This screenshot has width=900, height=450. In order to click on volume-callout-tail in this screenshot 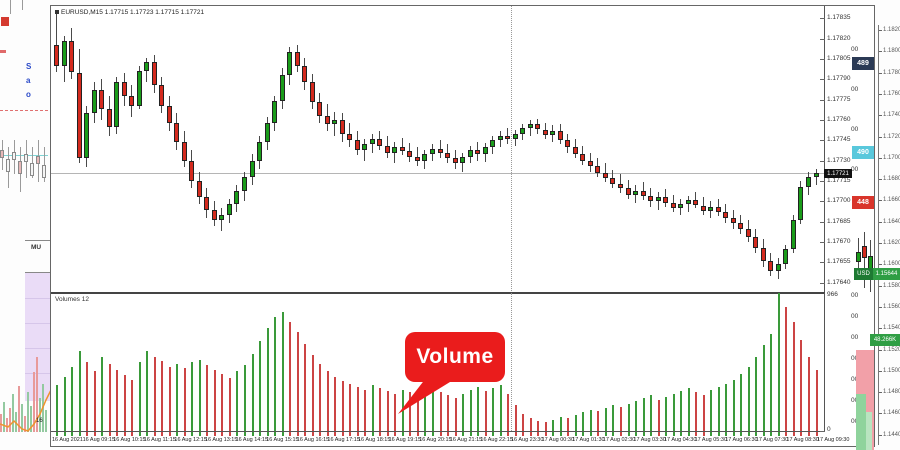, I will do `click(424, 396)`.